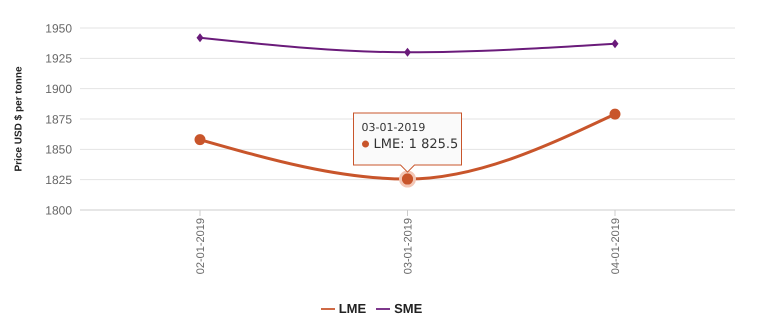 The image size is (763, 331). I want to click on legend-label: LME, so click(352, 308).